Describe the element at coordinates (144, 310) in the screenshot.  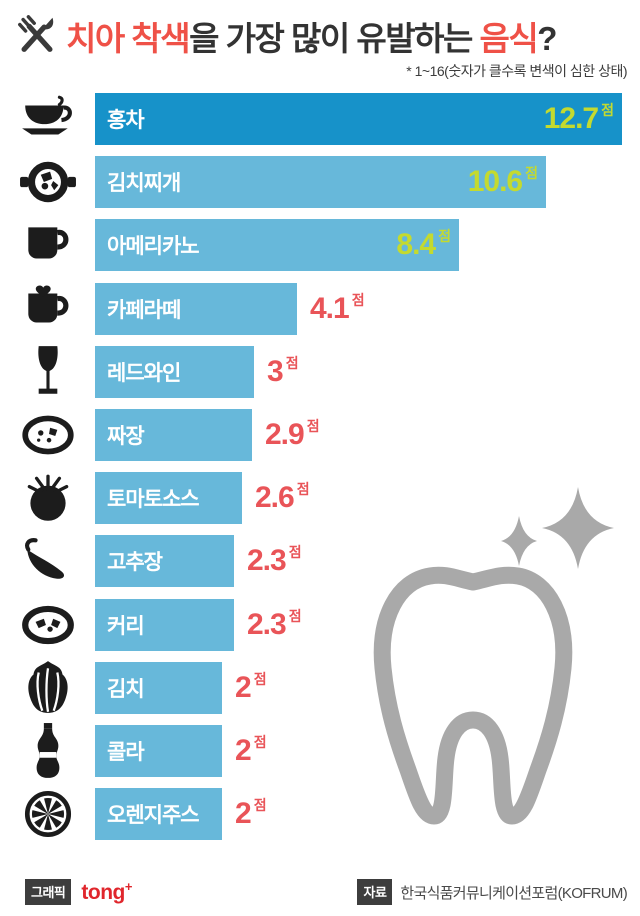
I see `bar-label: 카페라떼` at that location.